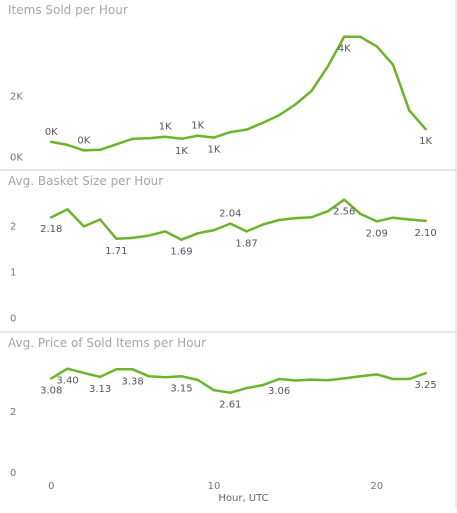 The image size is (457, 513). Describe the element at coordinates (279, 391) in the screenshot. I see `data-label: 3.06` at that location.